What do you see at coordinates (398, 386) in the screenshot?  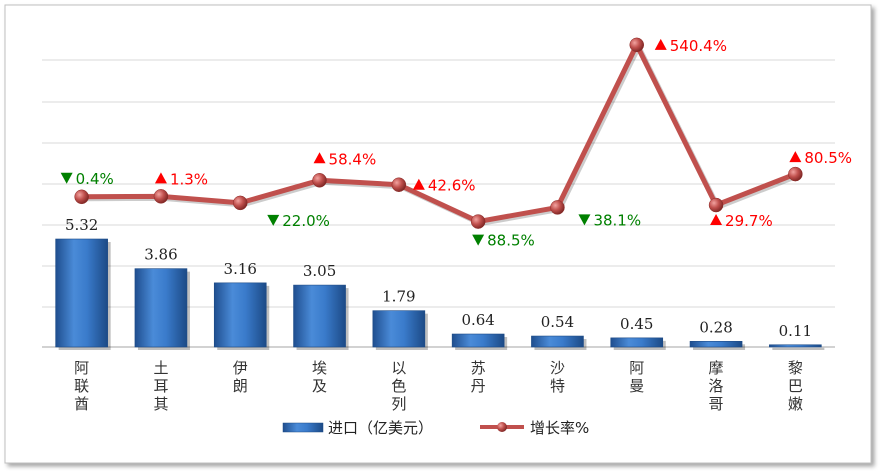 I see `category-label: 以色列` at bounding box center [398, 386].